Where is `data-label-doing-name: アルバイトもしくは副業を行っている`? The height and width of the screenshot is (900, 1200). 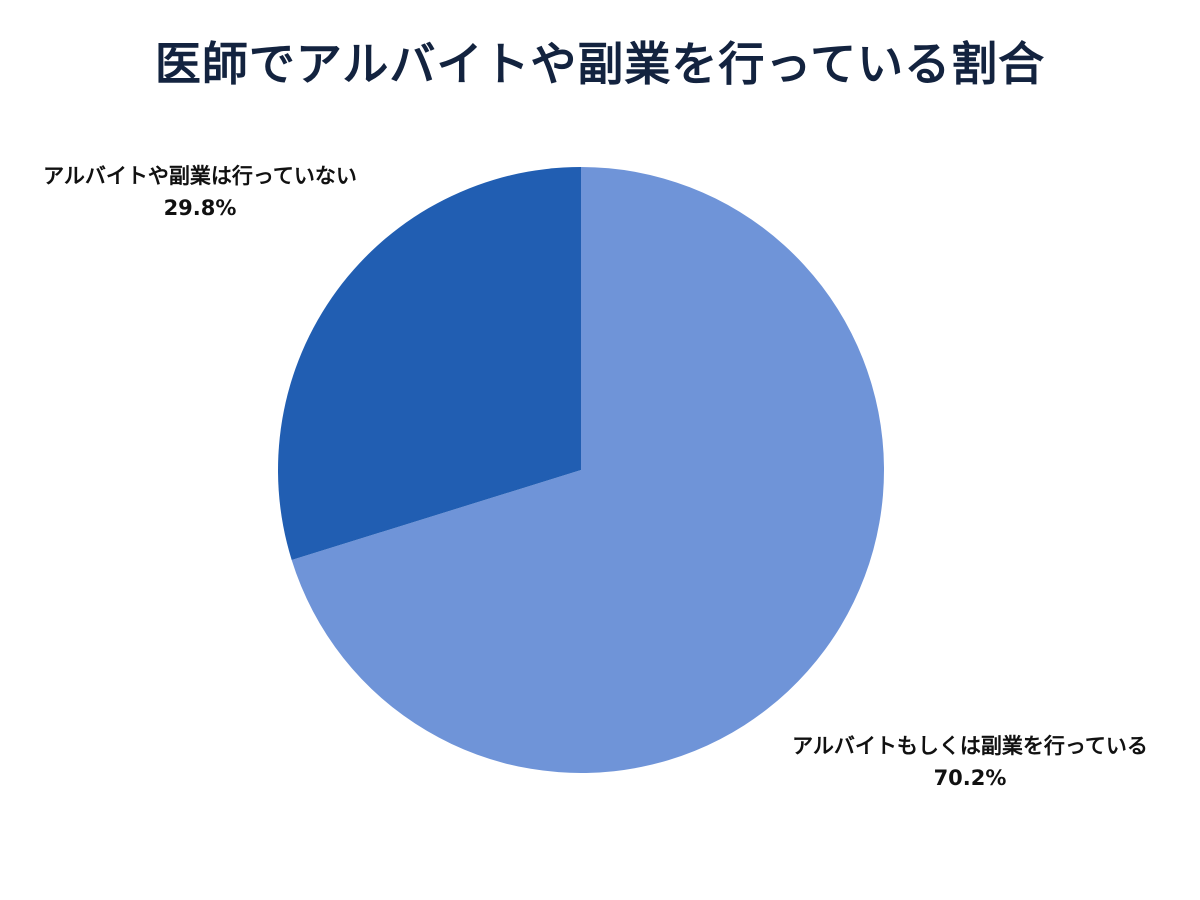
data-label-doing-name: アルバイトもしくは副業を行っている is located at coordinates (970, 746).